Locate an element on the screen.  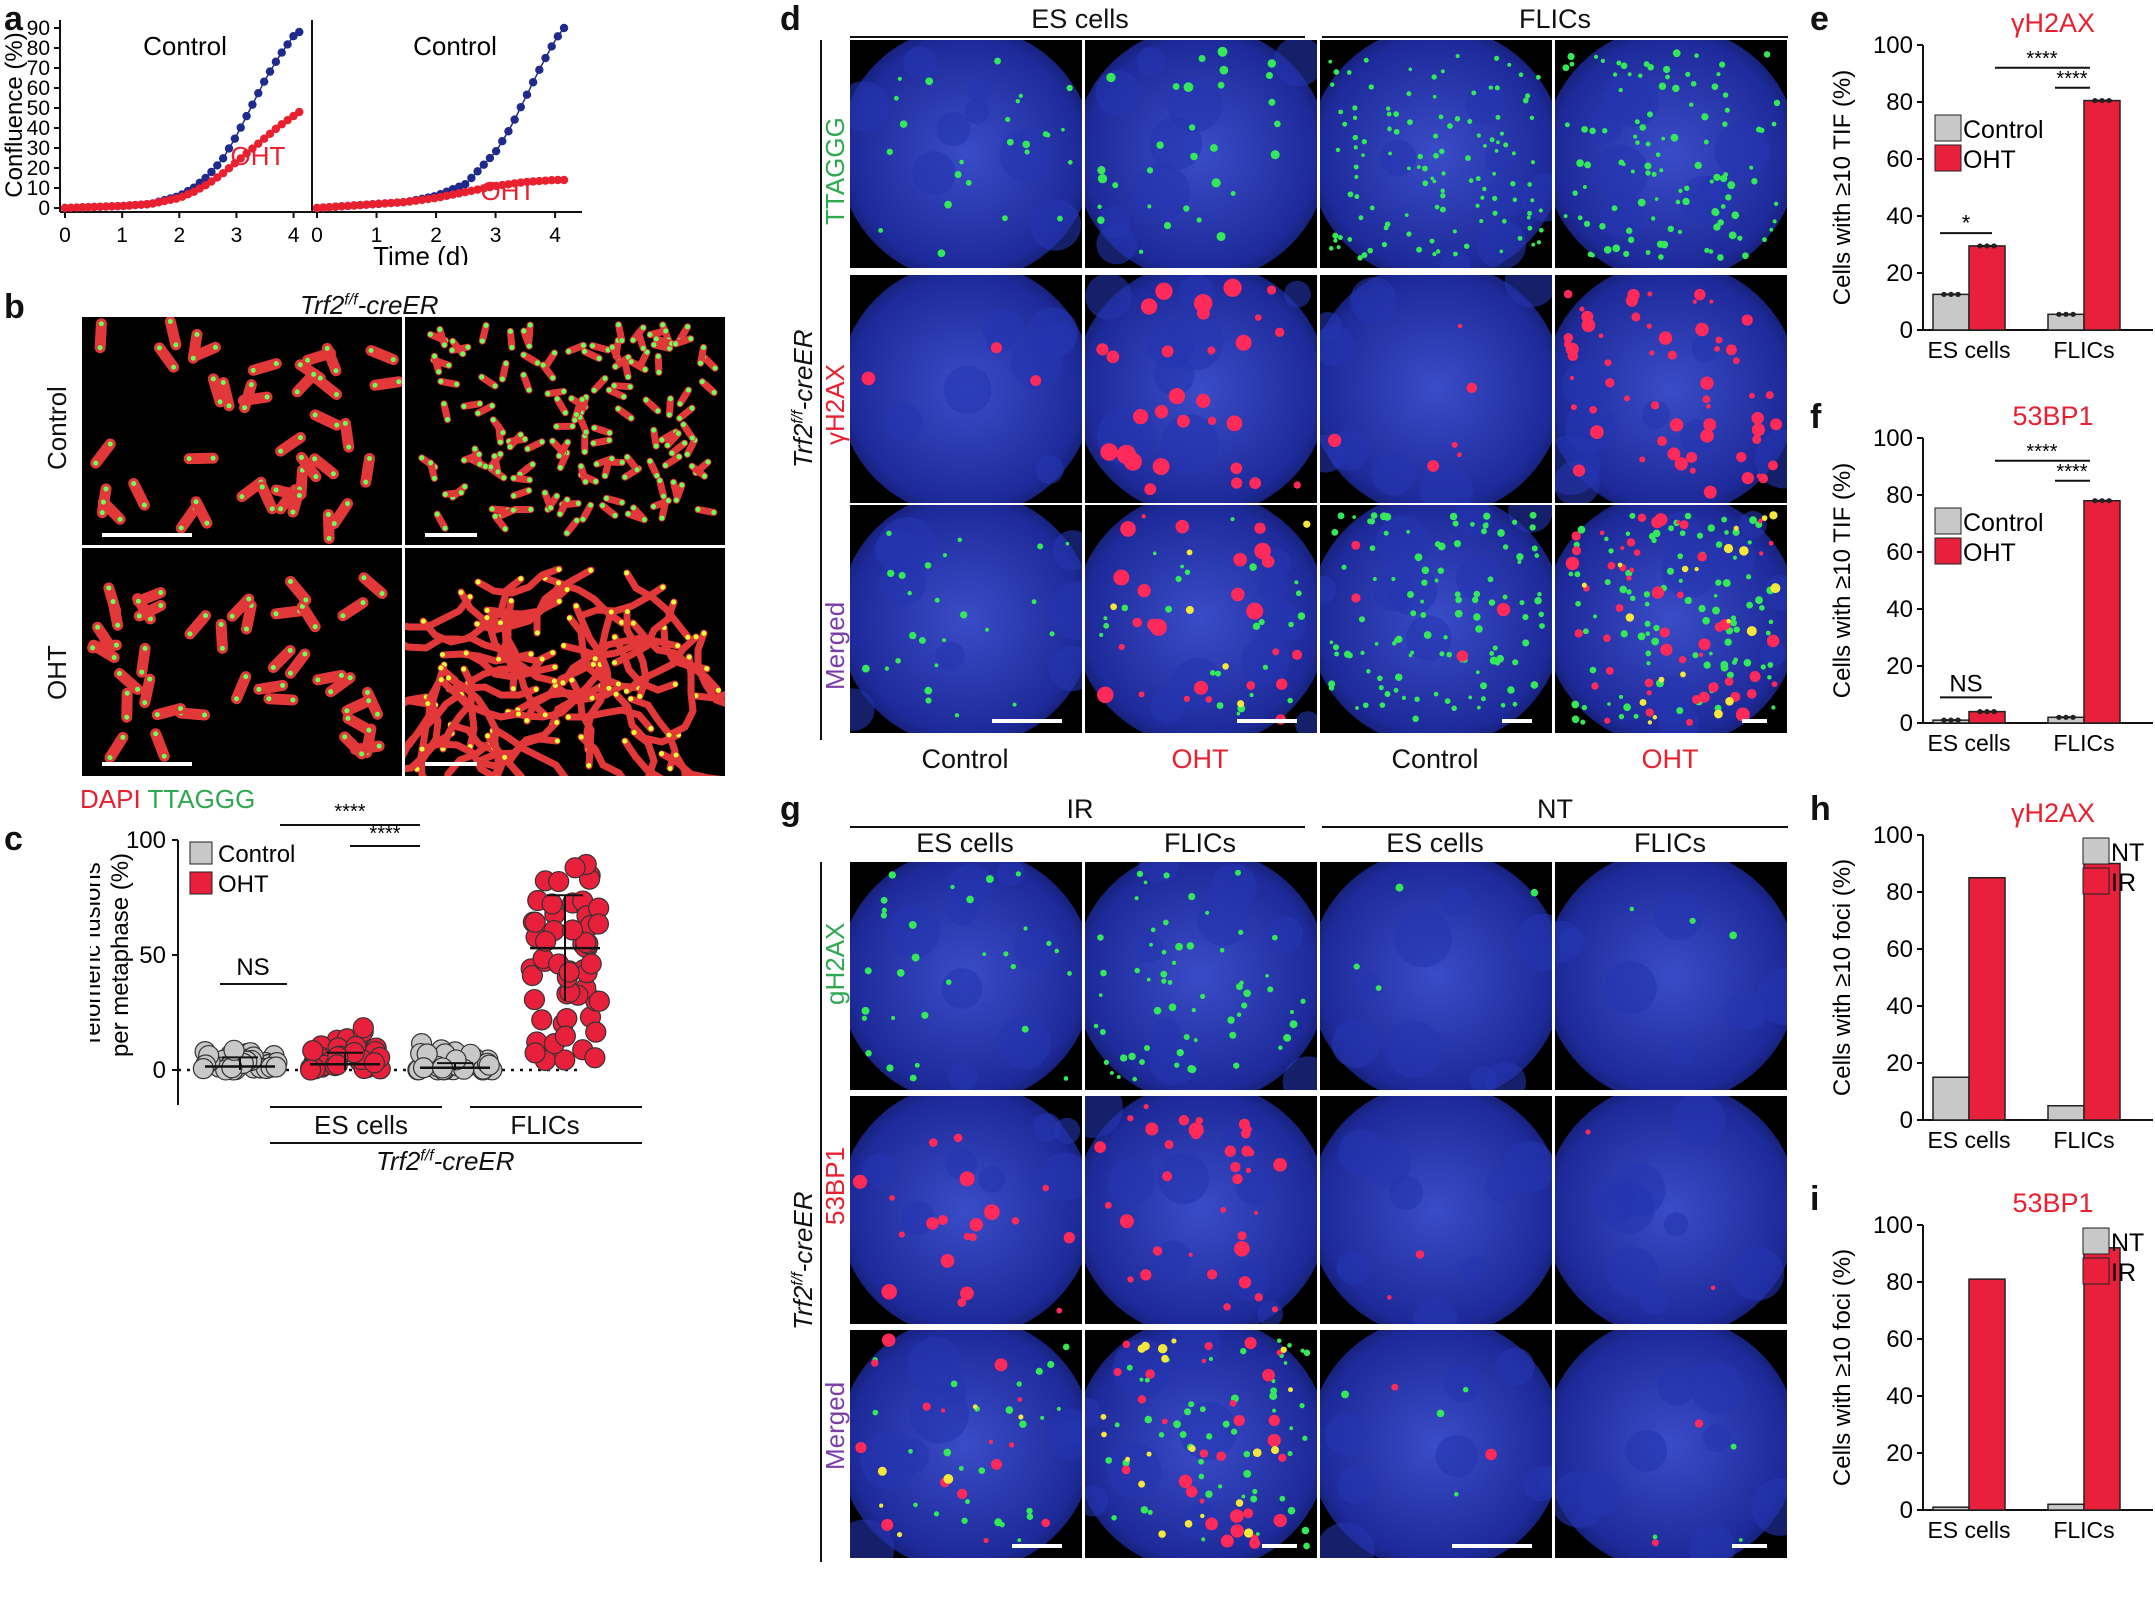
panel-label-e: e is located at coordinates (1819, 19).